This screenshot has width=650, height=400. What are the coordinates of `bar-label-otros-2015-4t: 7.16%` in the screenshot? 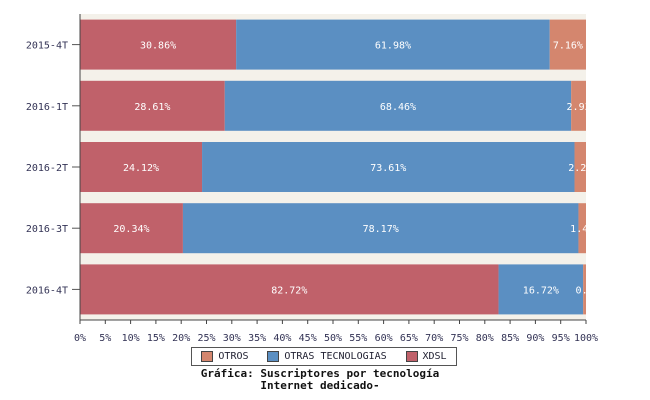 It's located at (568, 46).